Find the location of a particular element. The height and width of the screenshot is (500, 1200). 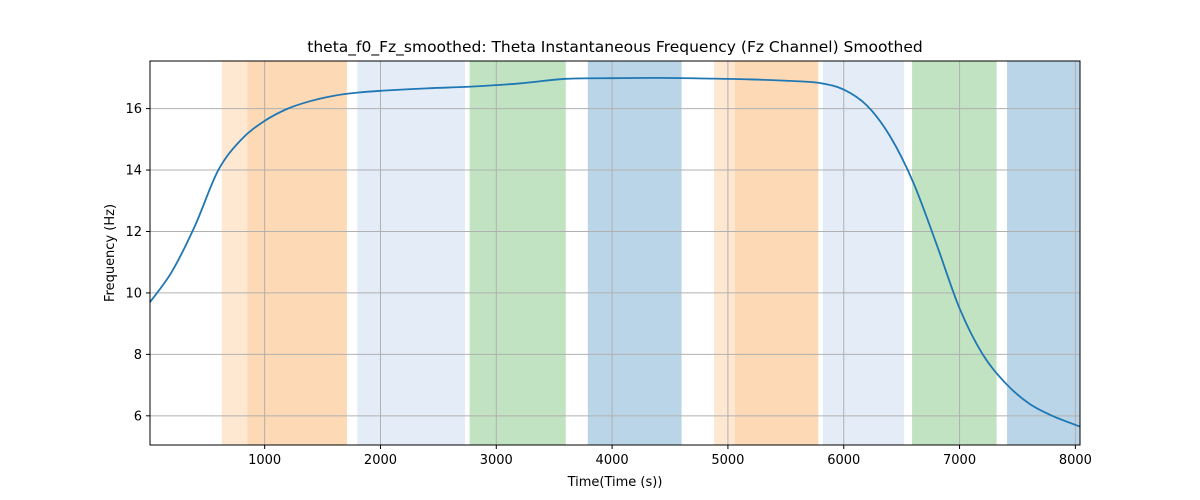

x-tick-label: 6000 is located at coordinates (843, 460).